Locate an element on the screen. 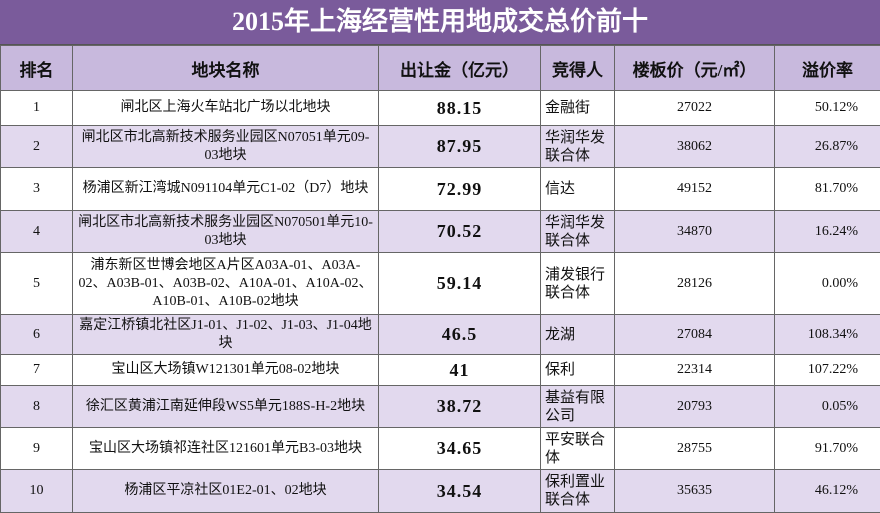 The width and height of the screenshot is (880, 513). table-cell: 2 is located at coordinates (37, 147).